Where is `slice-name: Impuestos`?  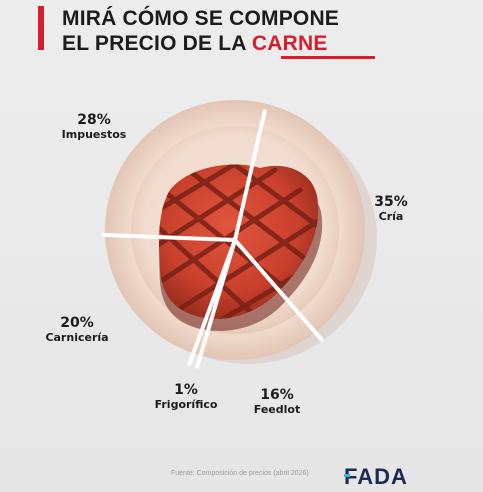
slice-name: Impuestos is located at coordinates (94, 134).